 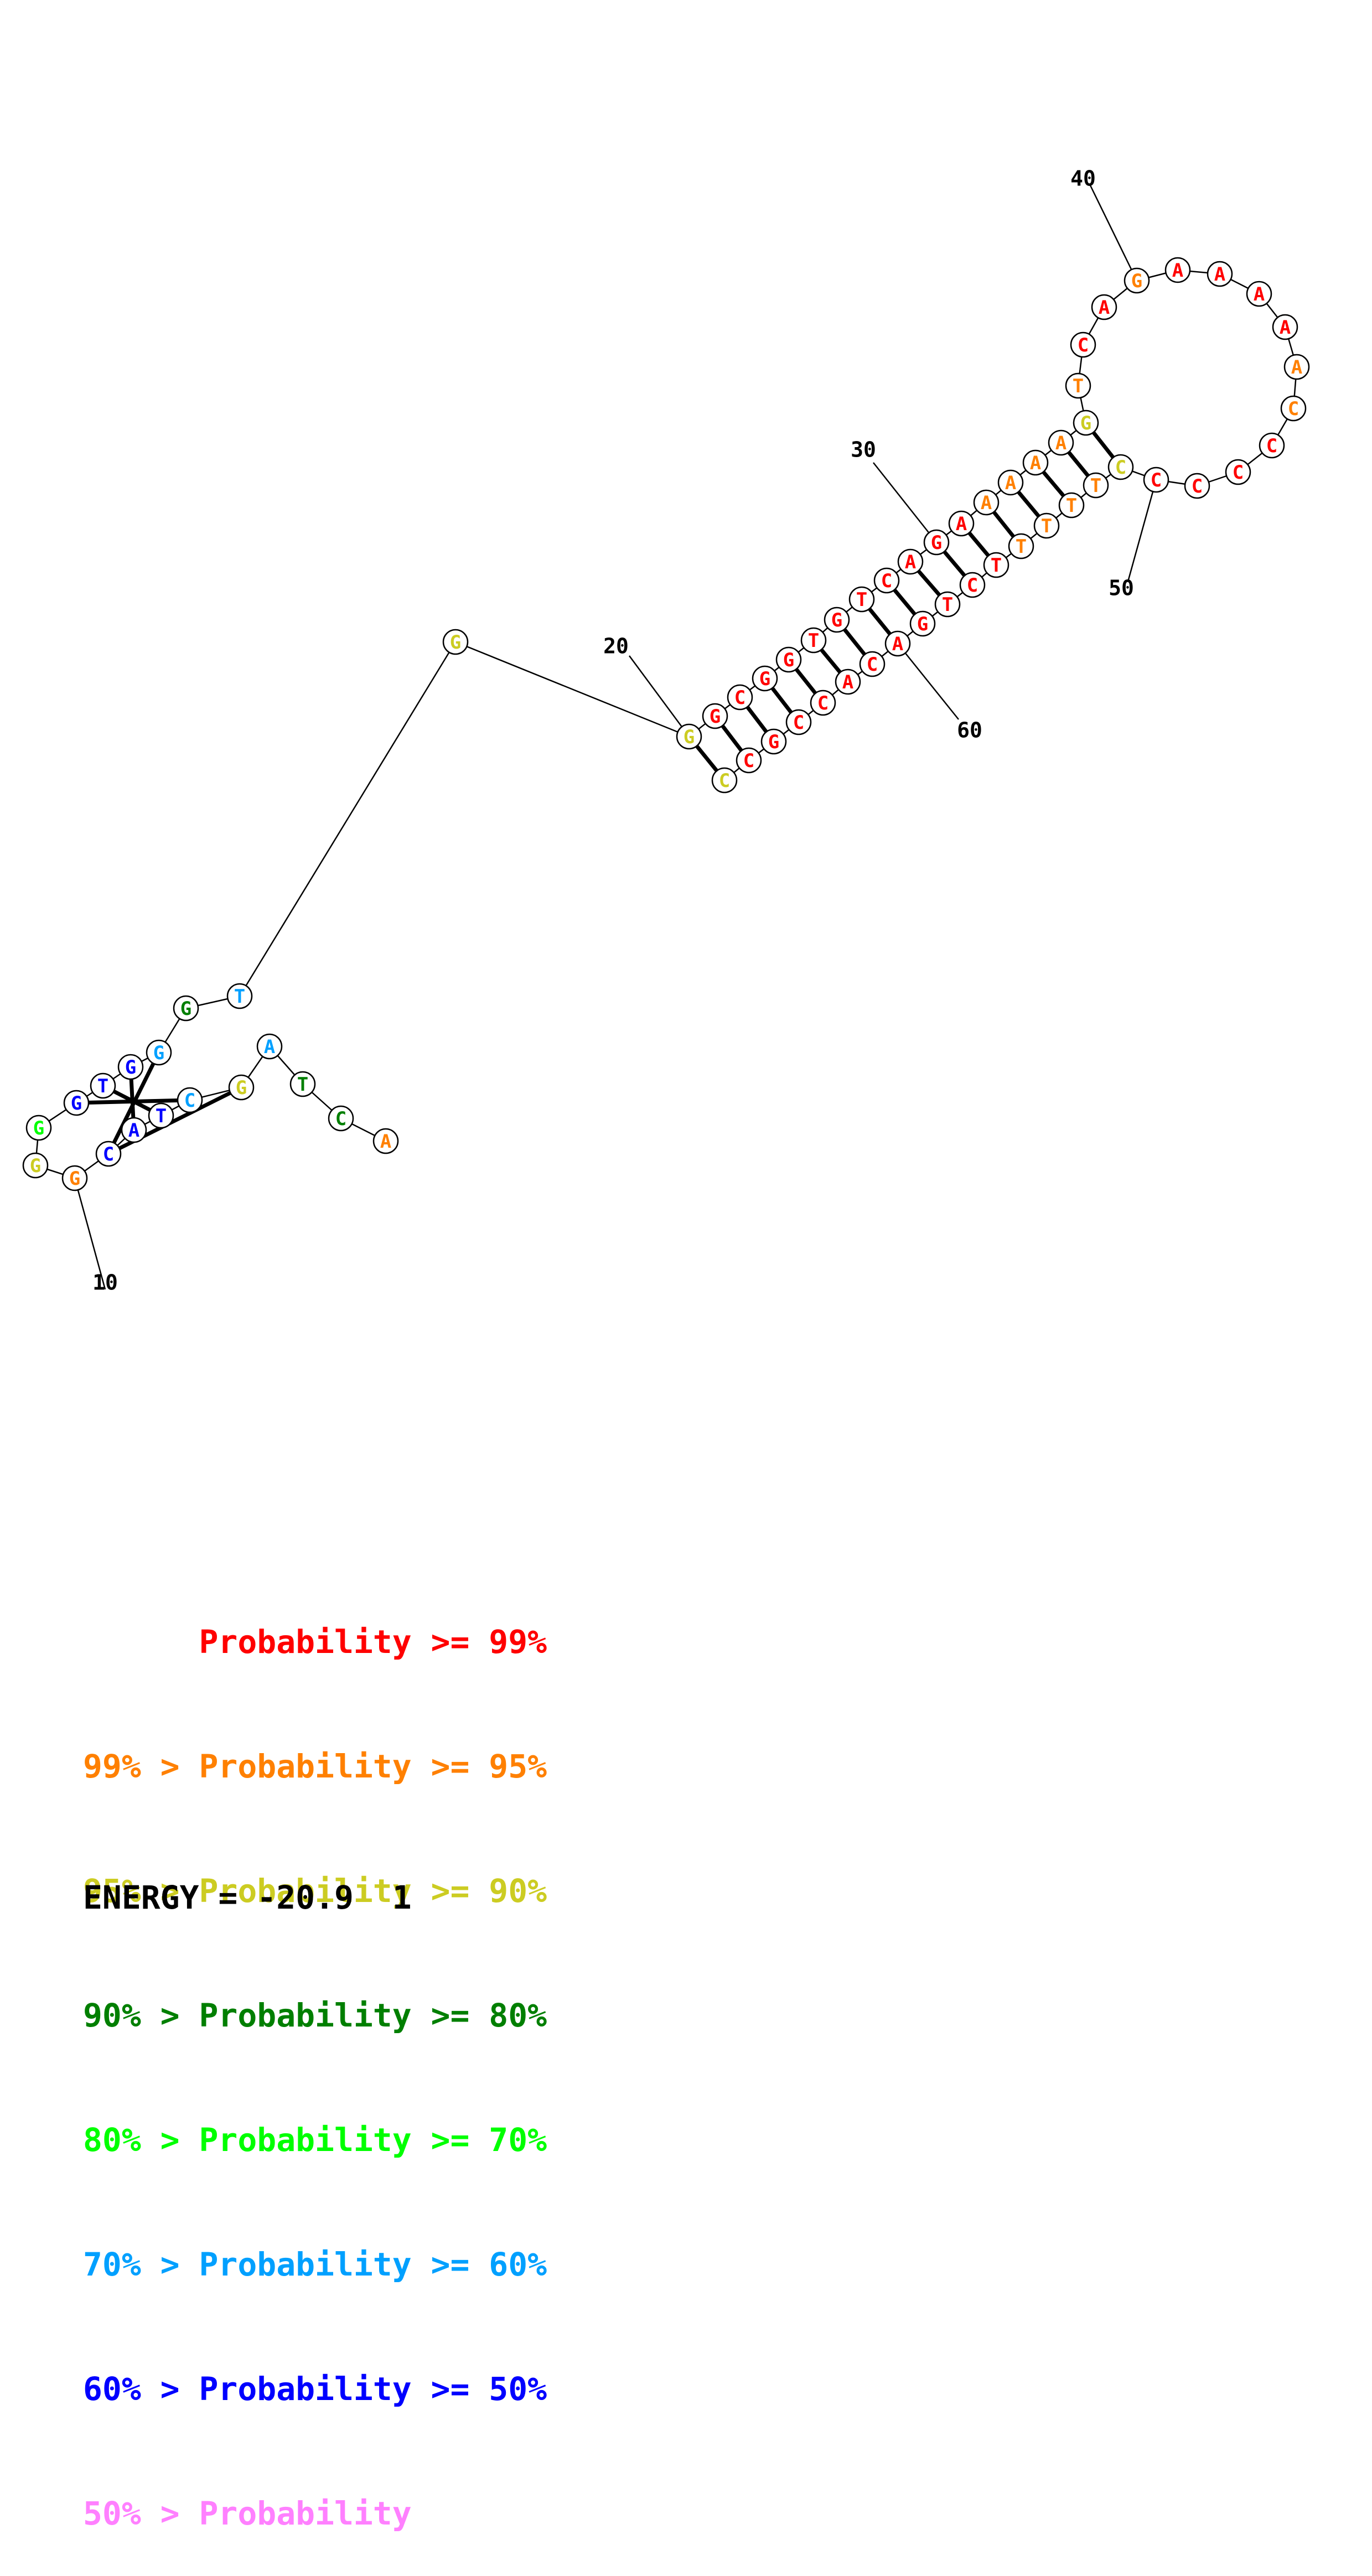 I want to click on position-label-60: 60, so click(x=969, y=731).